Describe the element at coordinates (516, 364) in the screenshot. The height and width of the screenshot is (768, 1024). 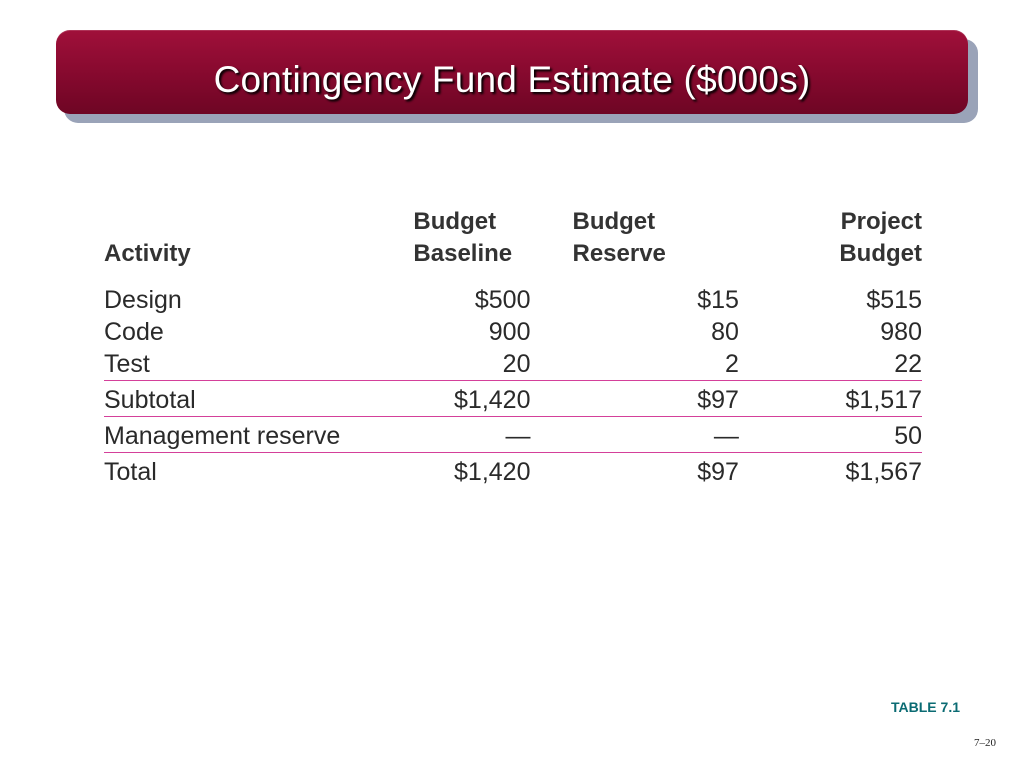
I see `cell-baseline: 20` at that location.